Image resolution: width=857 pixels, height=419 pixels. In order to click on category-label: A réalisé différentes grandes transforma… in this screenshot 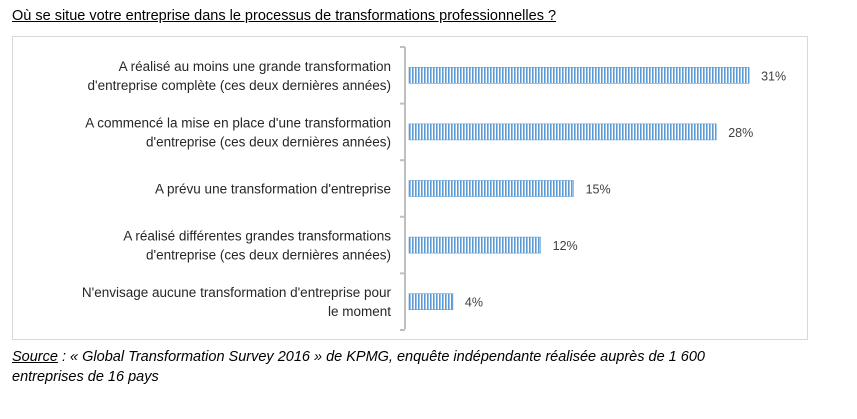, I will do `click(257, 236)`.